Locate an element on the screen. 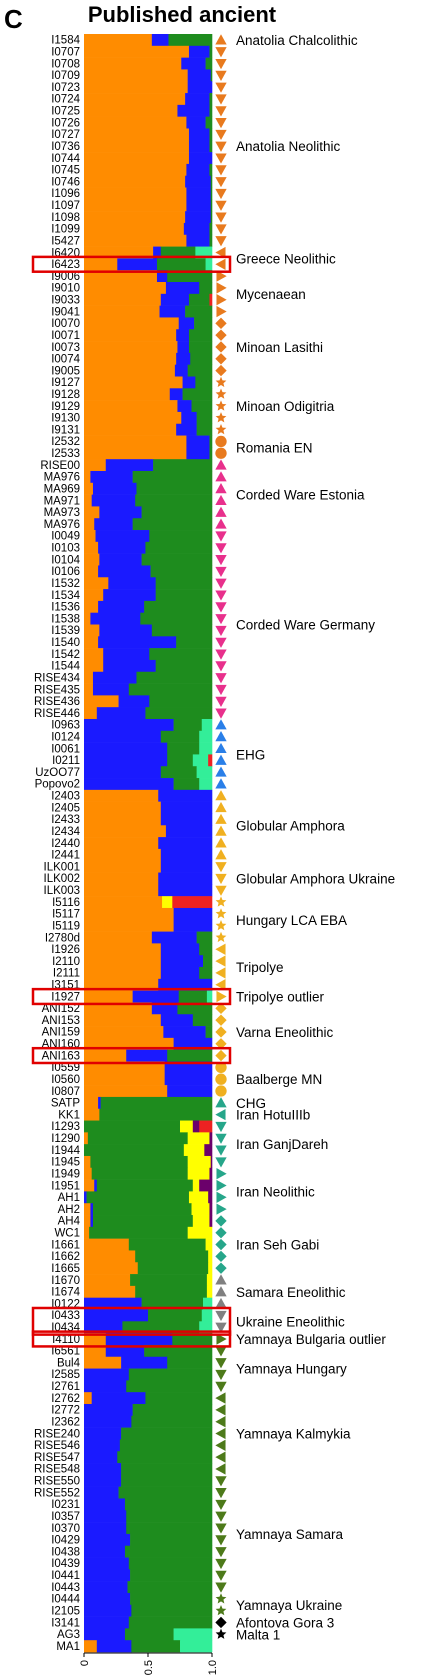  sample-label: I0444 is located at coordinates (65, 1600).